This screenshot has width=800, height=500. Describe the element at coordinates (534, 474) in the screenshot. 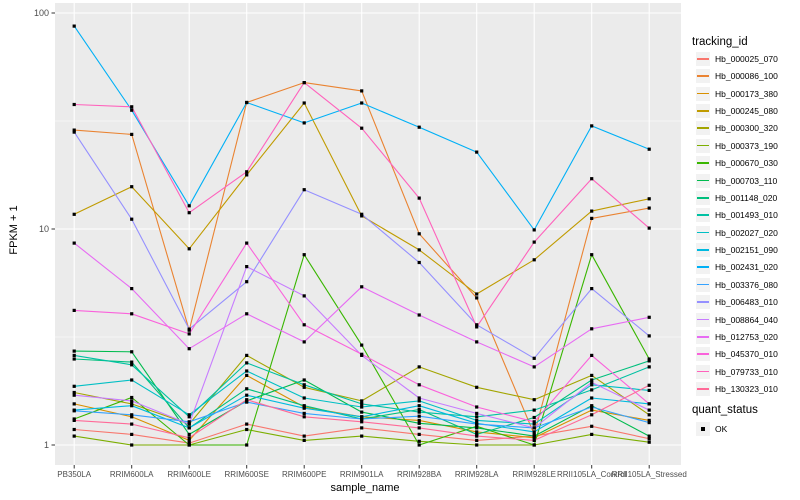

I see `x-tick-label: RRIM928LE` at that location.